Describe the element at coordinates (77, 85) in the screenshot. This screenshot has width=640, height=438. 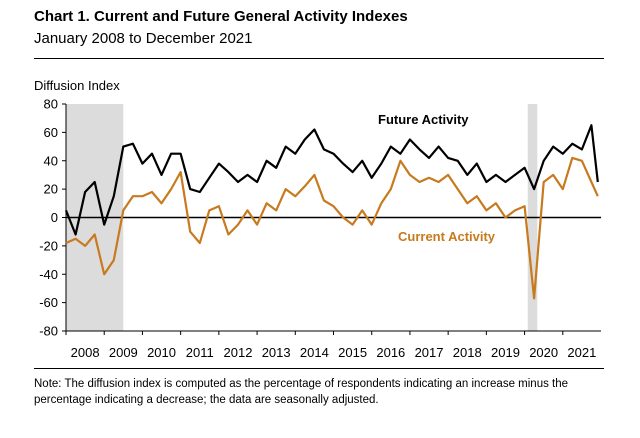
I see `y-axis-label: Diffusion Index` at that location.